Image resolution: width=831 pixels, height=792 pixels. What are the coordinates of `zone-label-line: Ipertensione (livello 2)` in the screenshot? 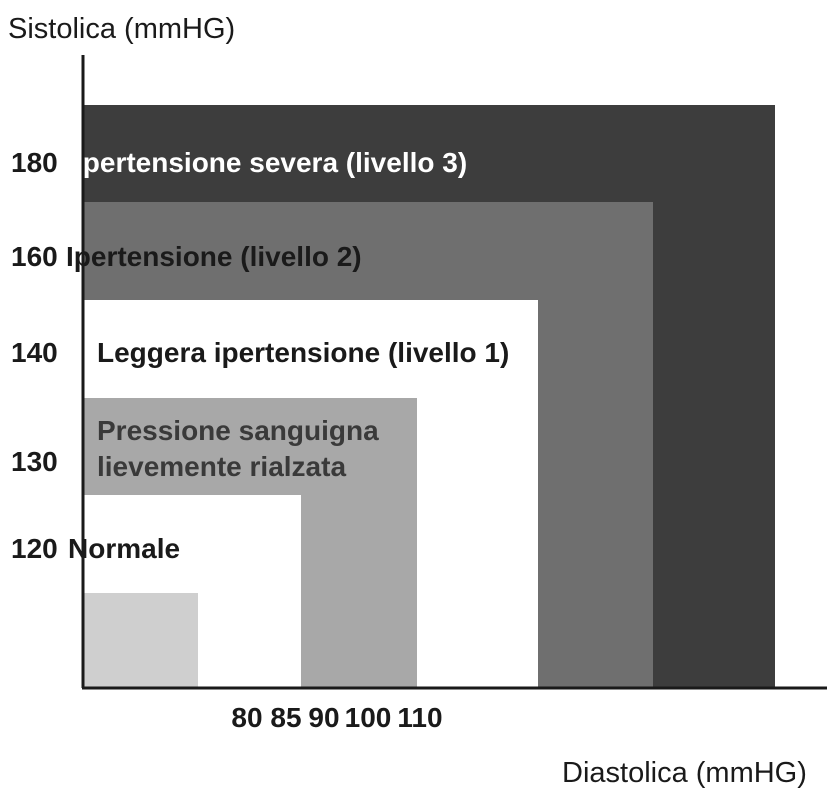 It's located at (214, 256).